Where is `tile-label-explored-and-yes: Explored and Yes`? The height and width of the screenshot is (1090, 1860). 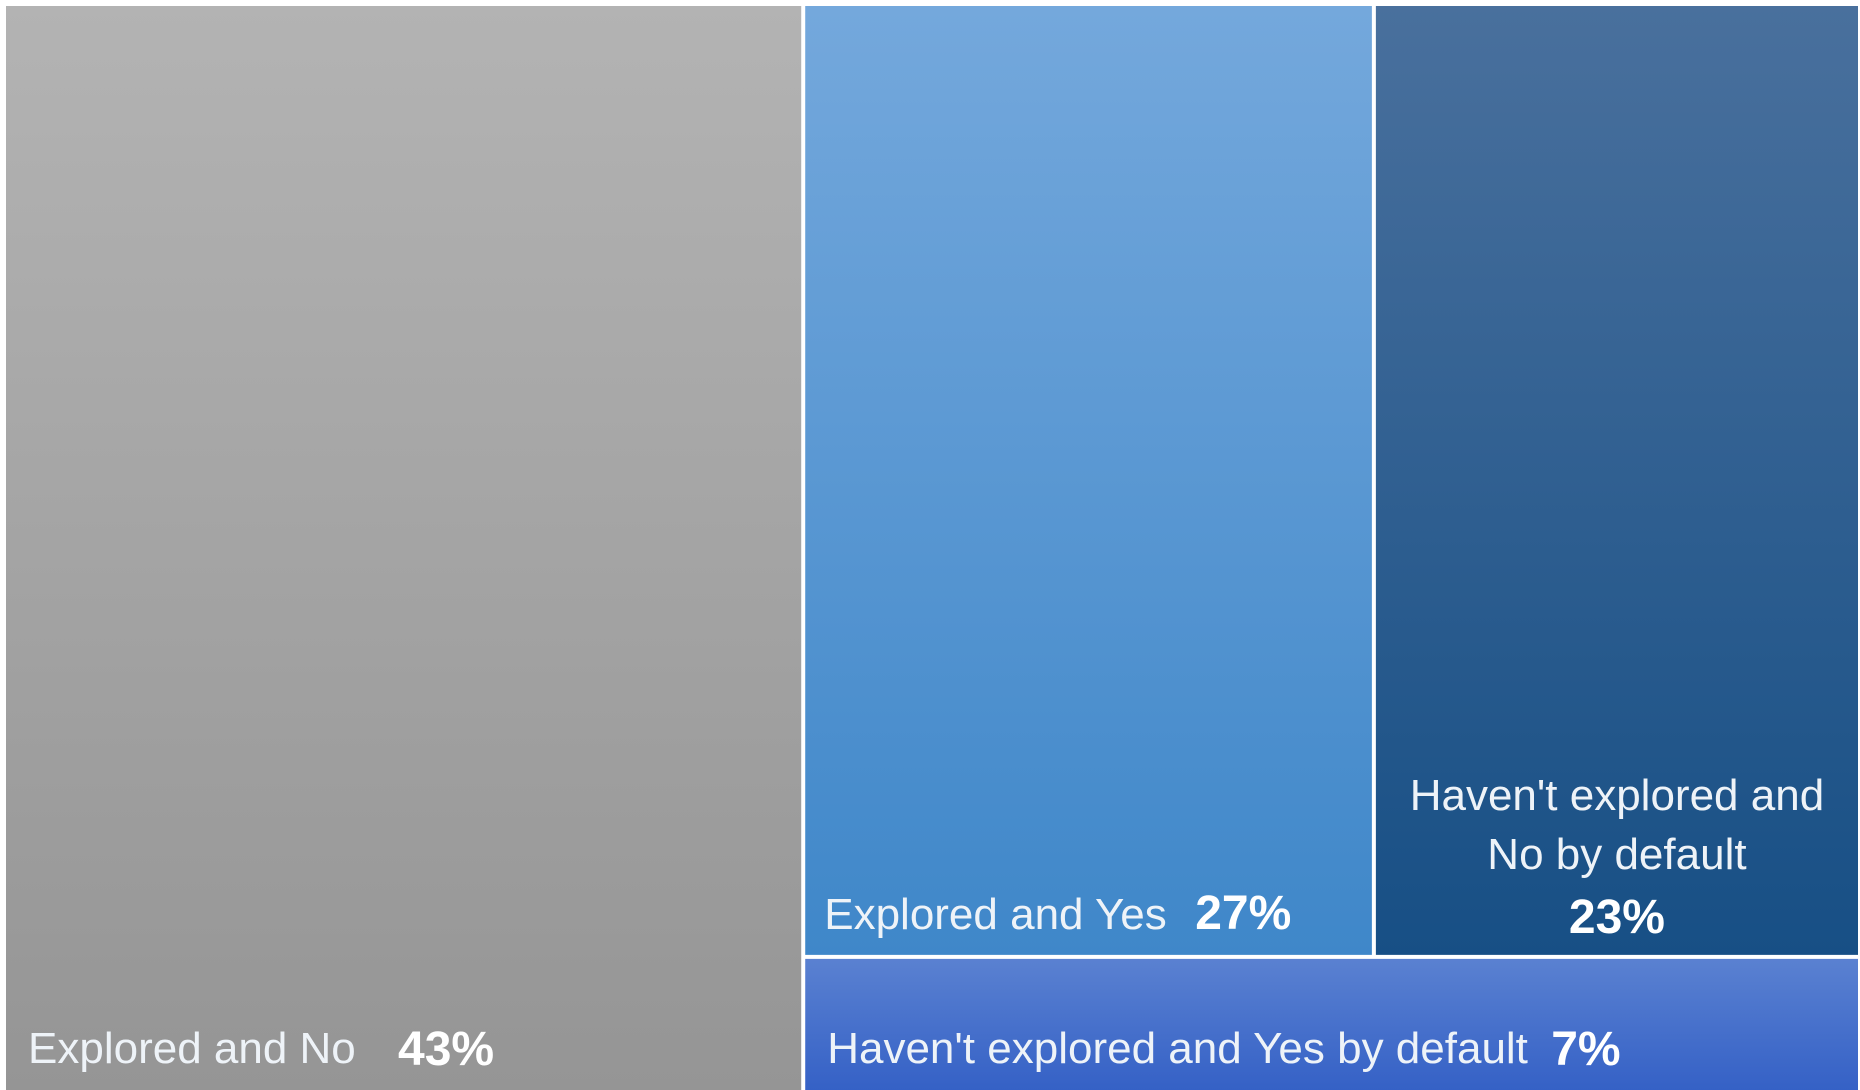
tile-label-explored-and-yes: Explored and Yes is located at coordinates (995, 914).